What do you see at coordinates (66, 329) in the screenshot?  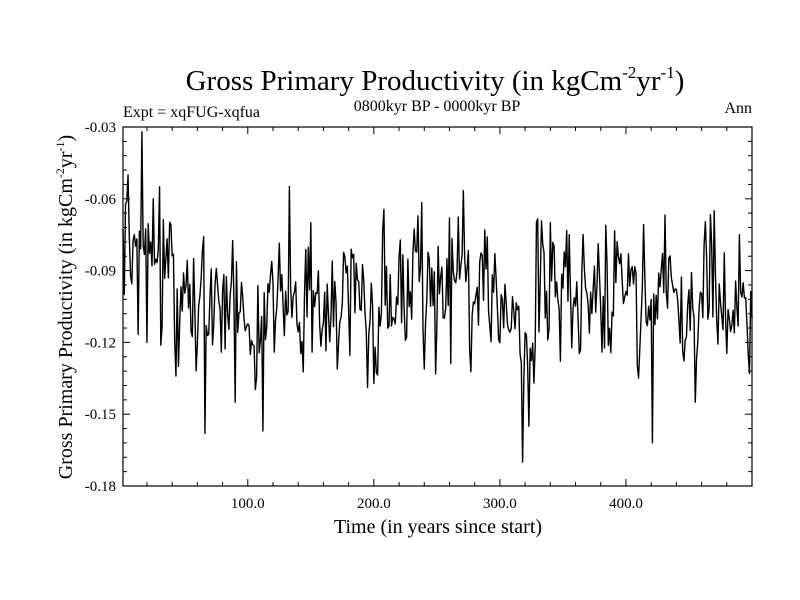 I see `y-axis-label-text: Gross Primary Productivity (in kgCm` at bounding box center [66, 329].